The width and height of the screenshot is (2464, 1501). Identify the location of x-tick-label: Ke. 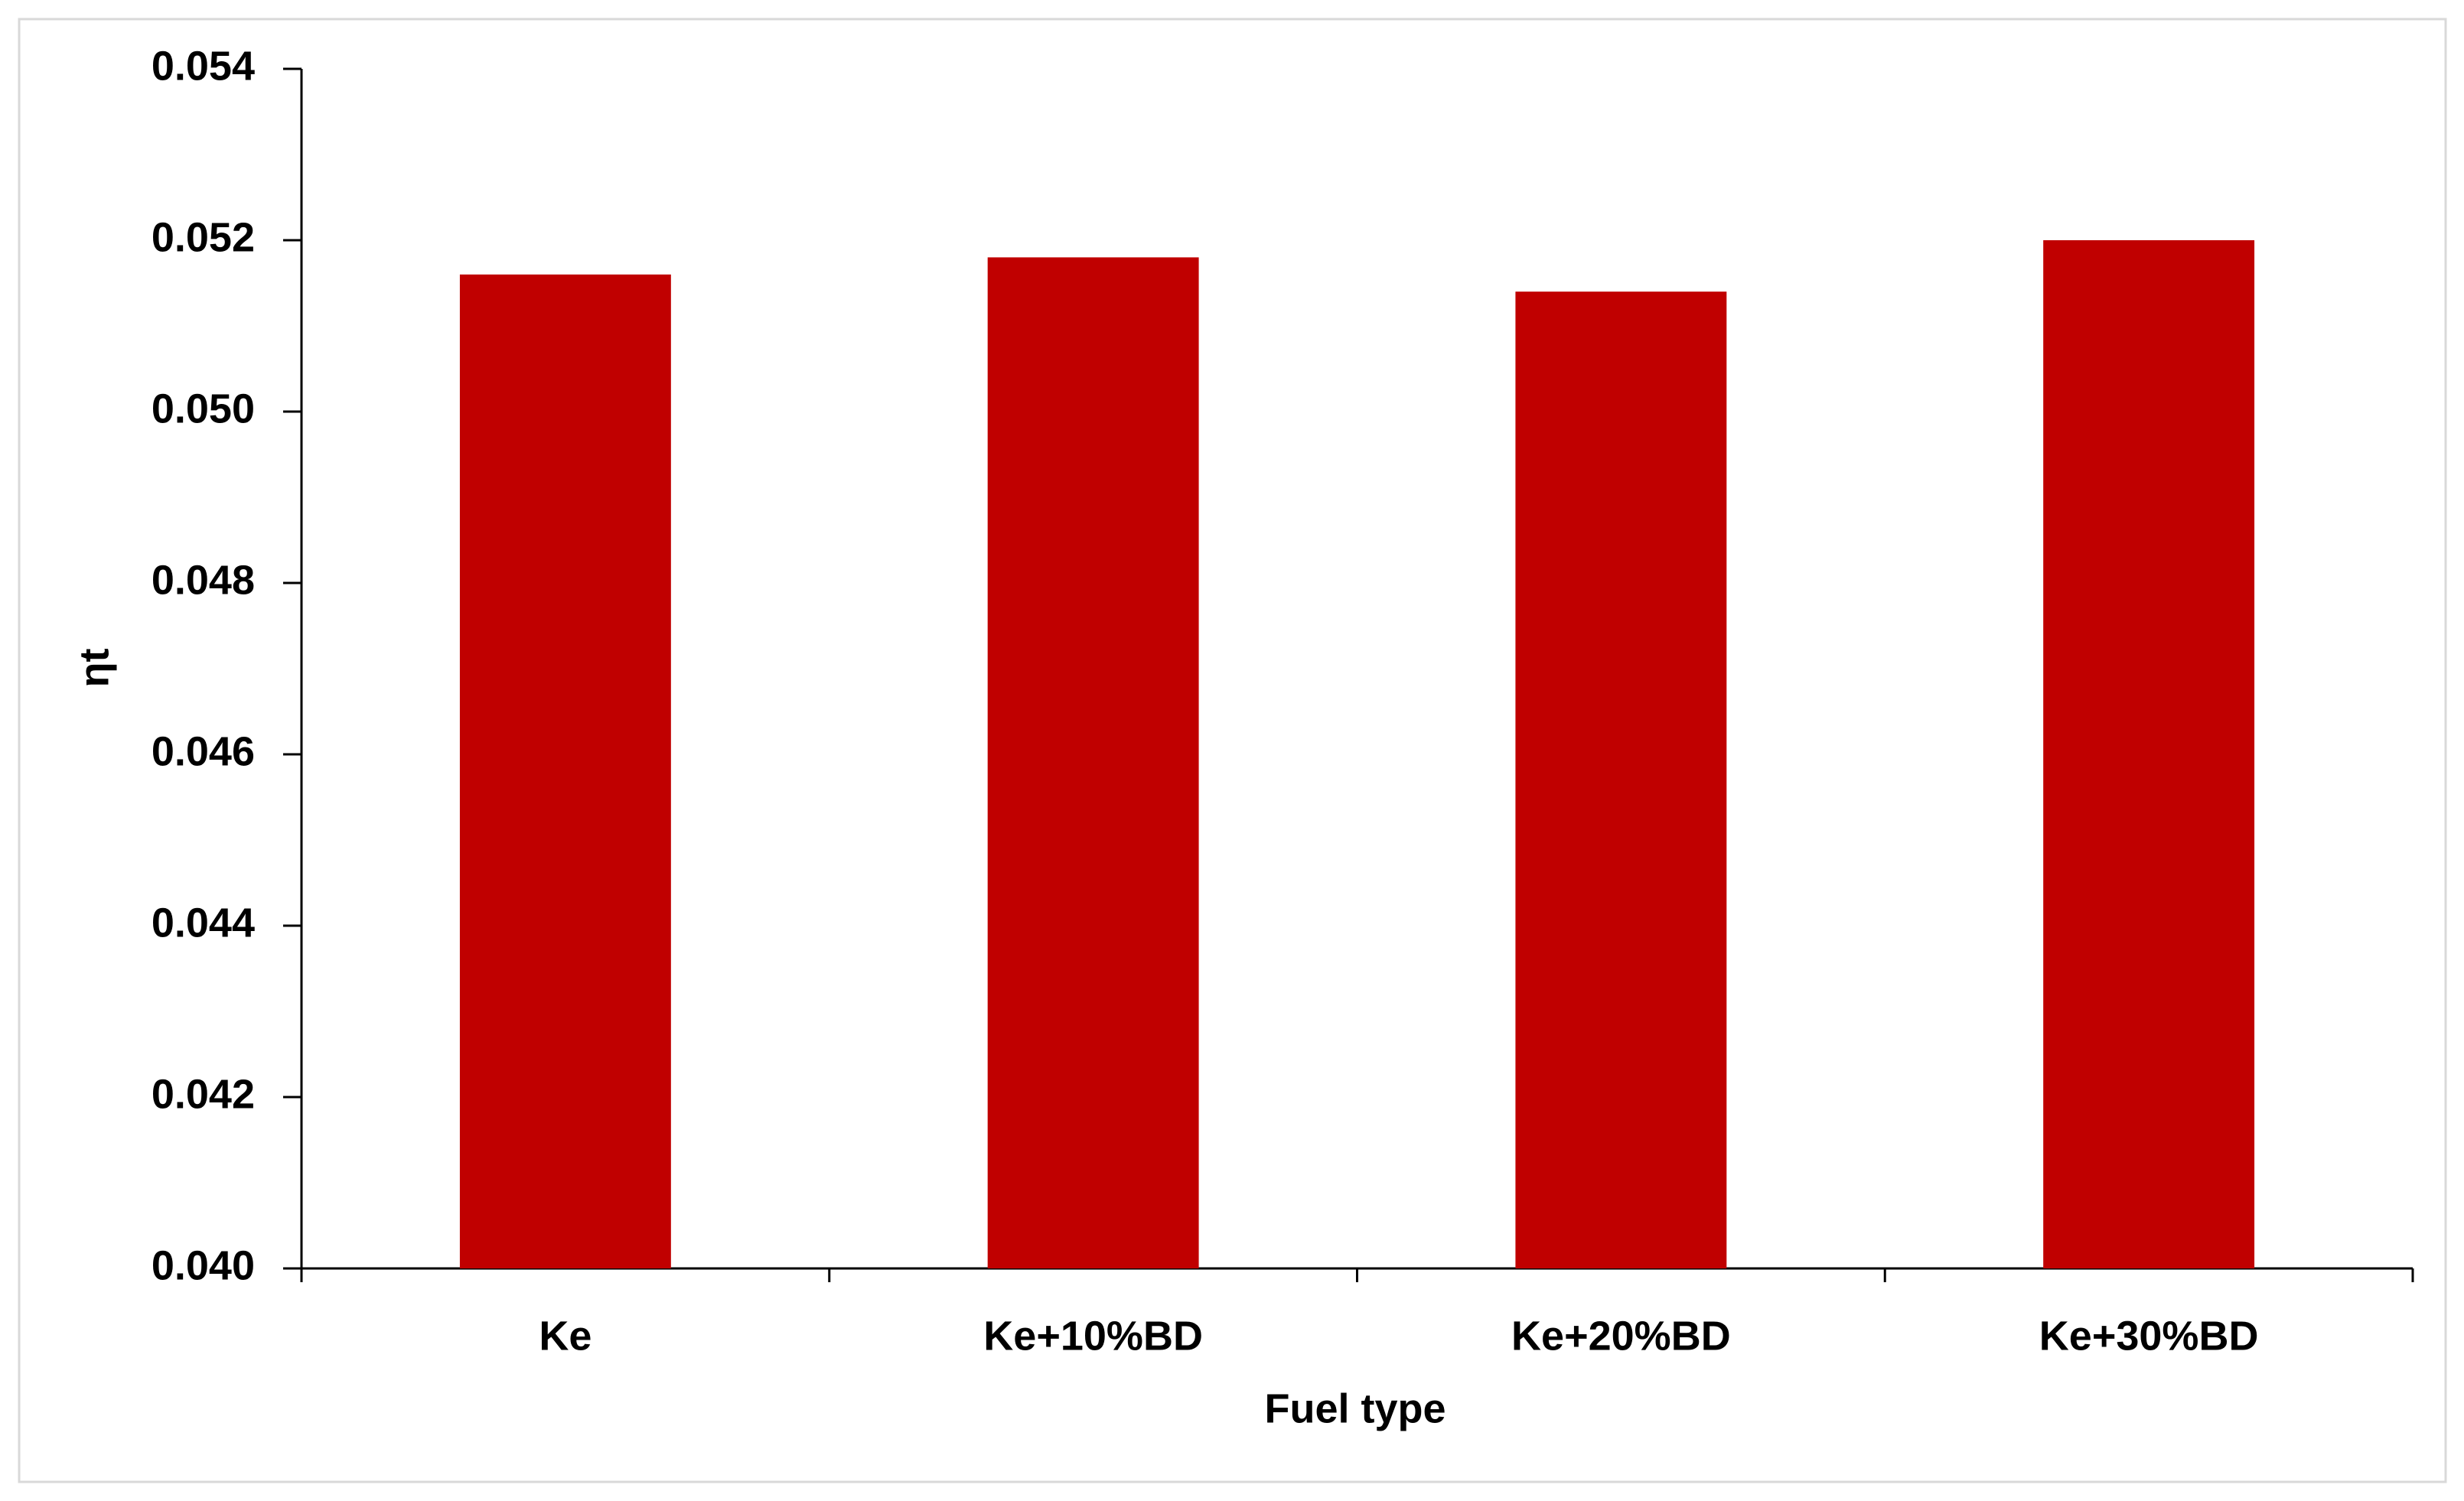
(565, 1336).